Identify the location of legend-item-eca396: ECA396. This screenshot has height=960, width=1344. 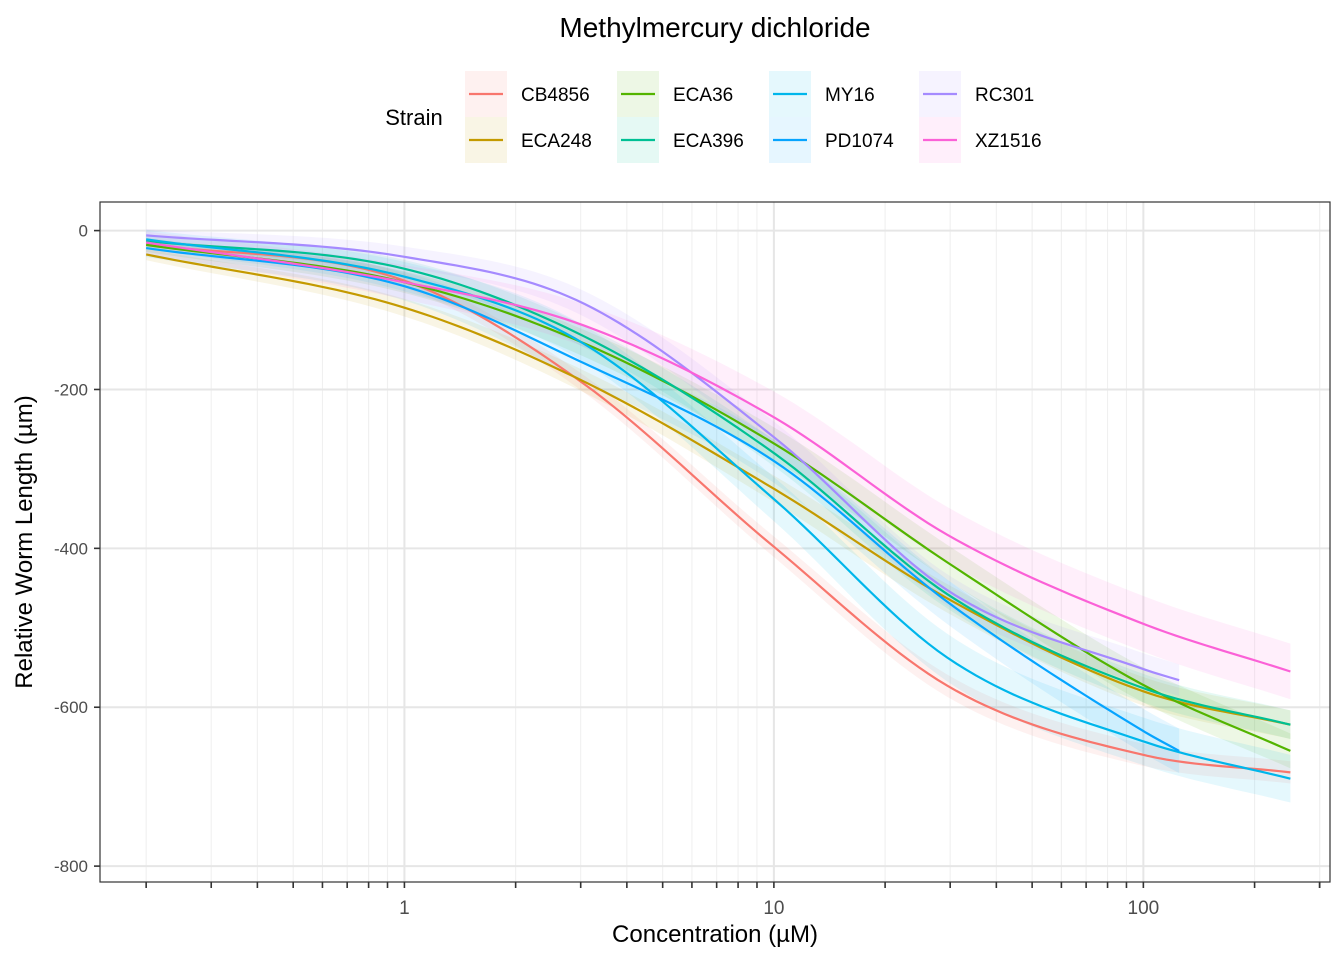
(680, 140).